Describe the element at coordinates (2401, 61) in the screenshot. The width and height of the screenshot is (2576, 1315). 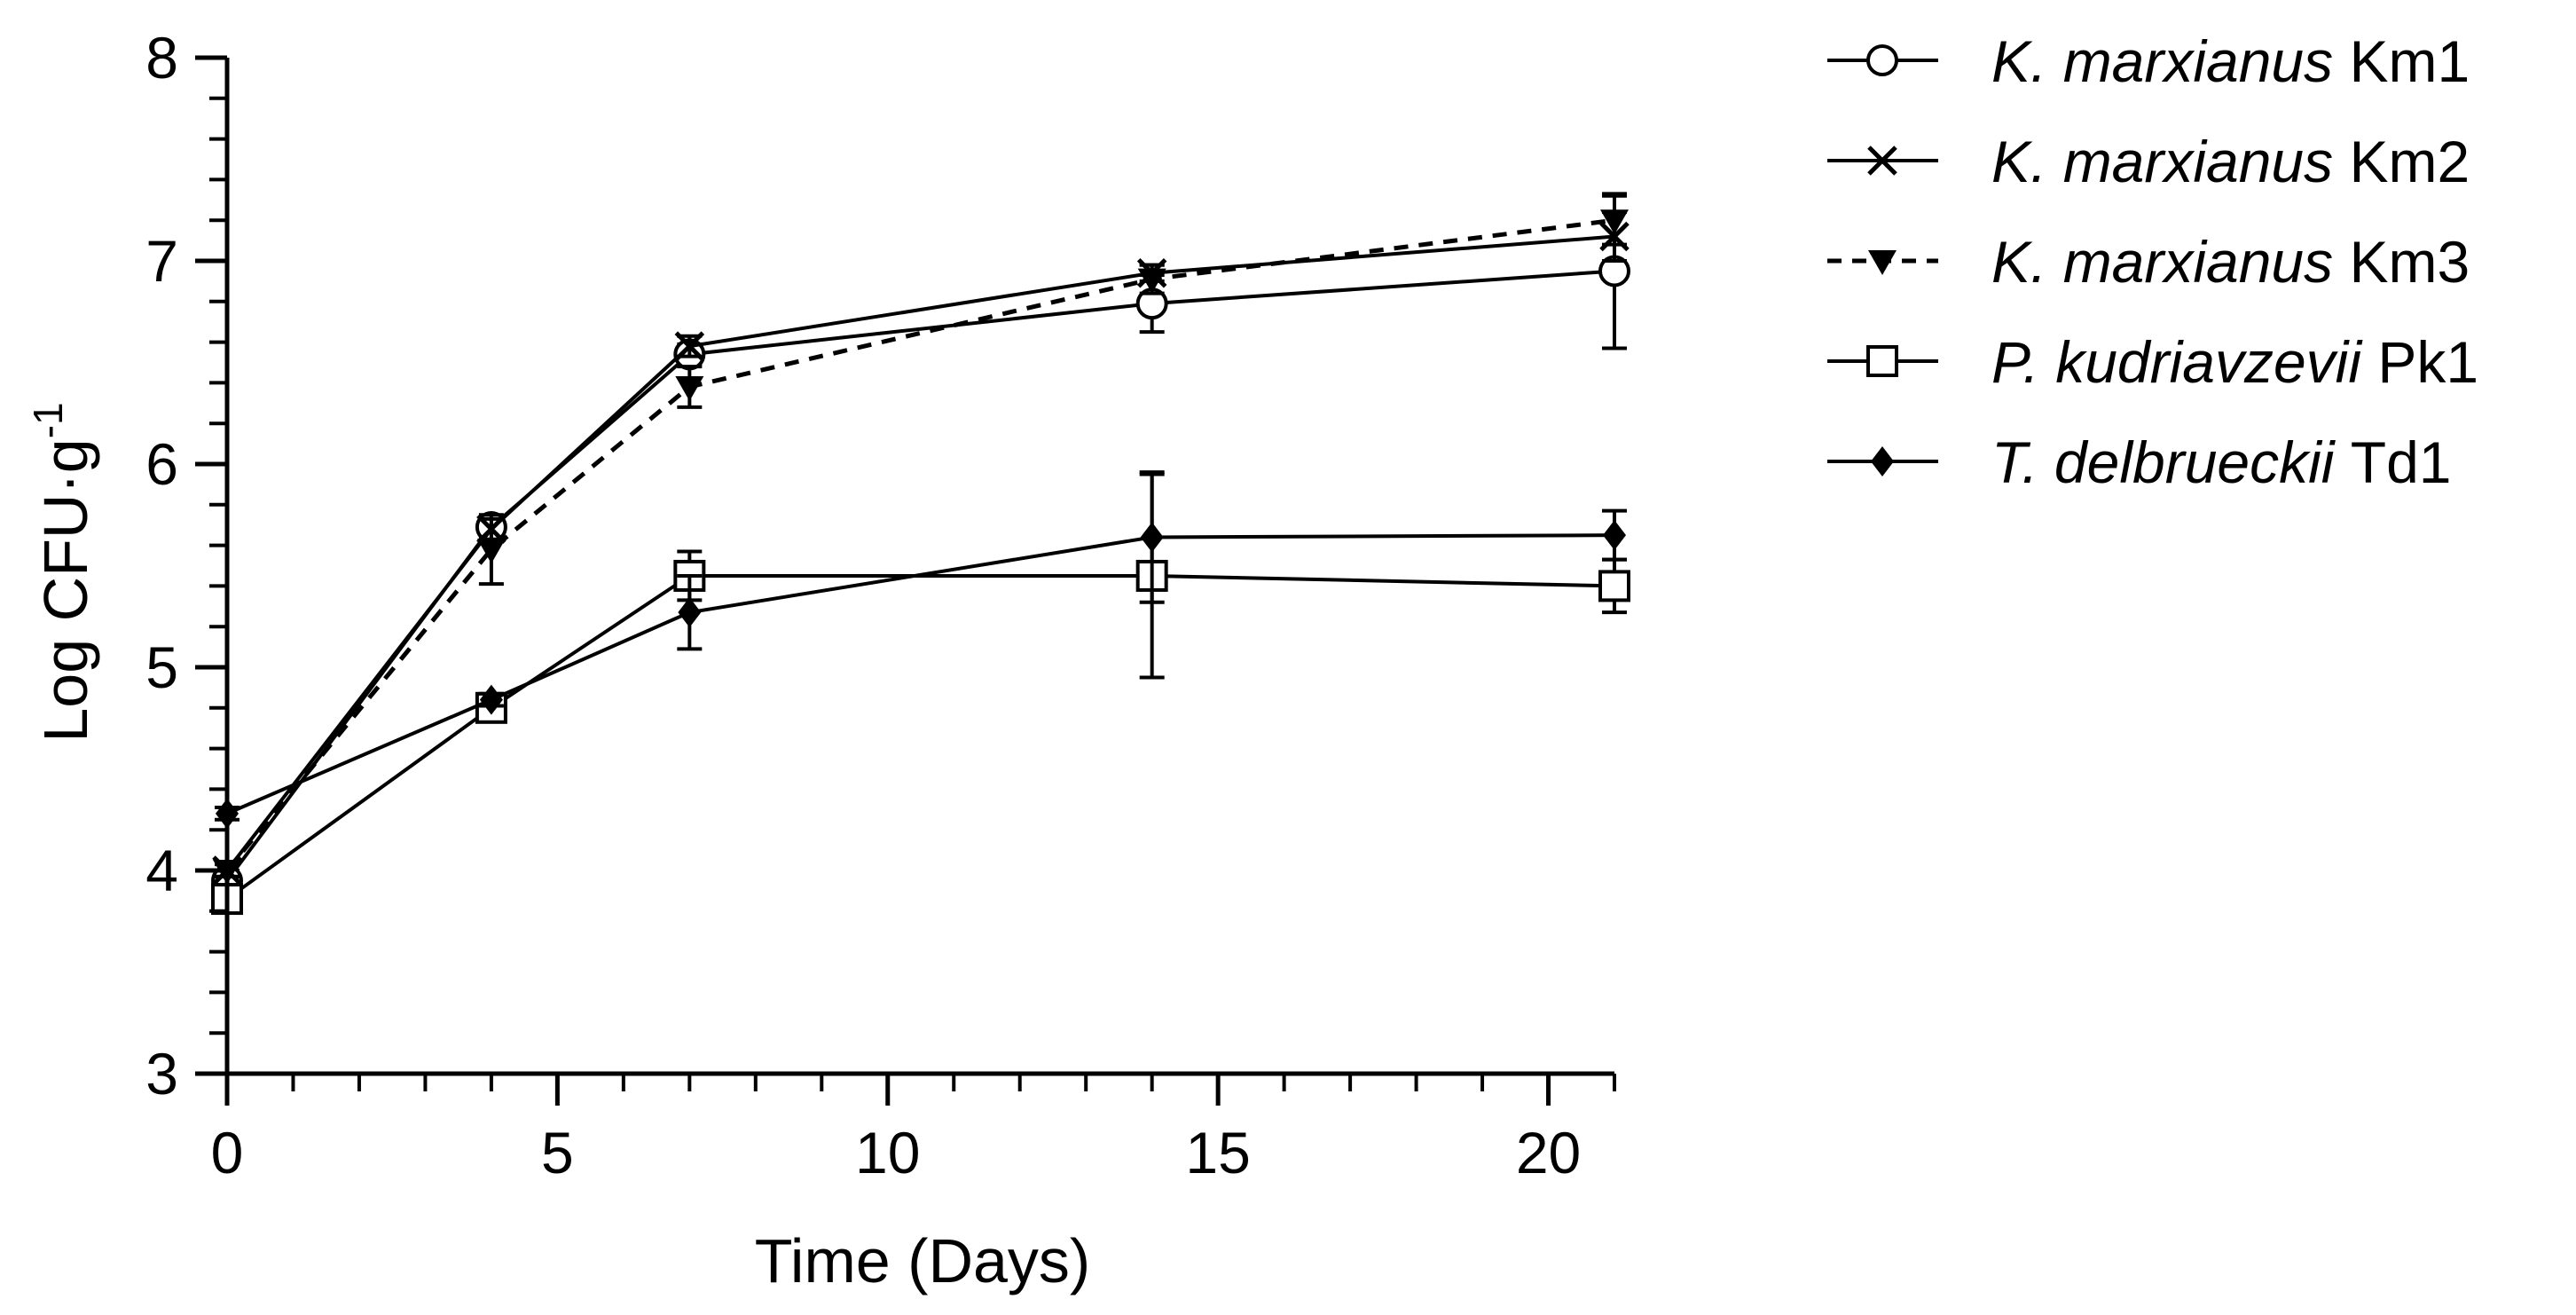
I see `legend-label-strain: Km1` at that location.